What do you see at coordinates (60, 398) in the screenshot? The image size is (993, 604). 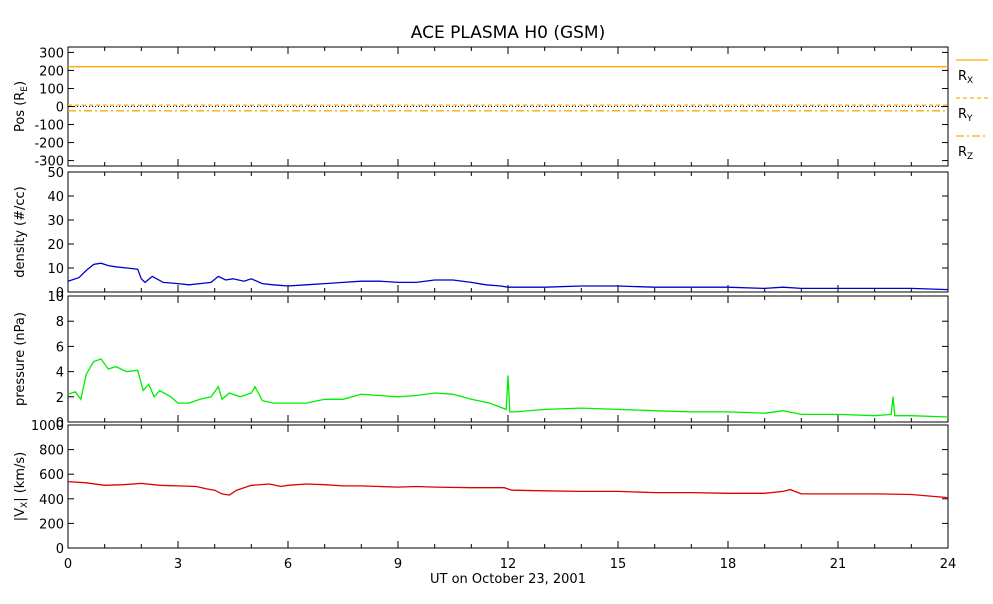 I see `y-tick-label: 2` at bounding box center [60, 398].